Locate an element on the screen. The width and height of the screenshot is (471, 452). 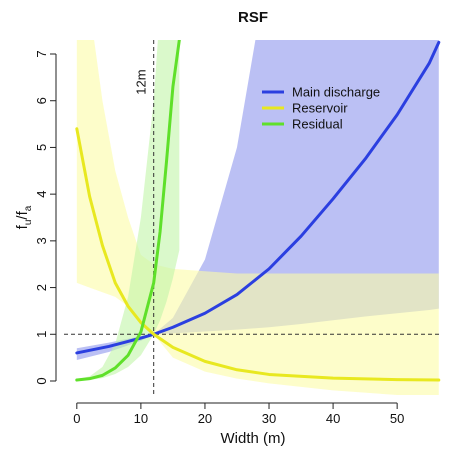
y-axis-title-slash: /f is located at coordinates (22, 214).